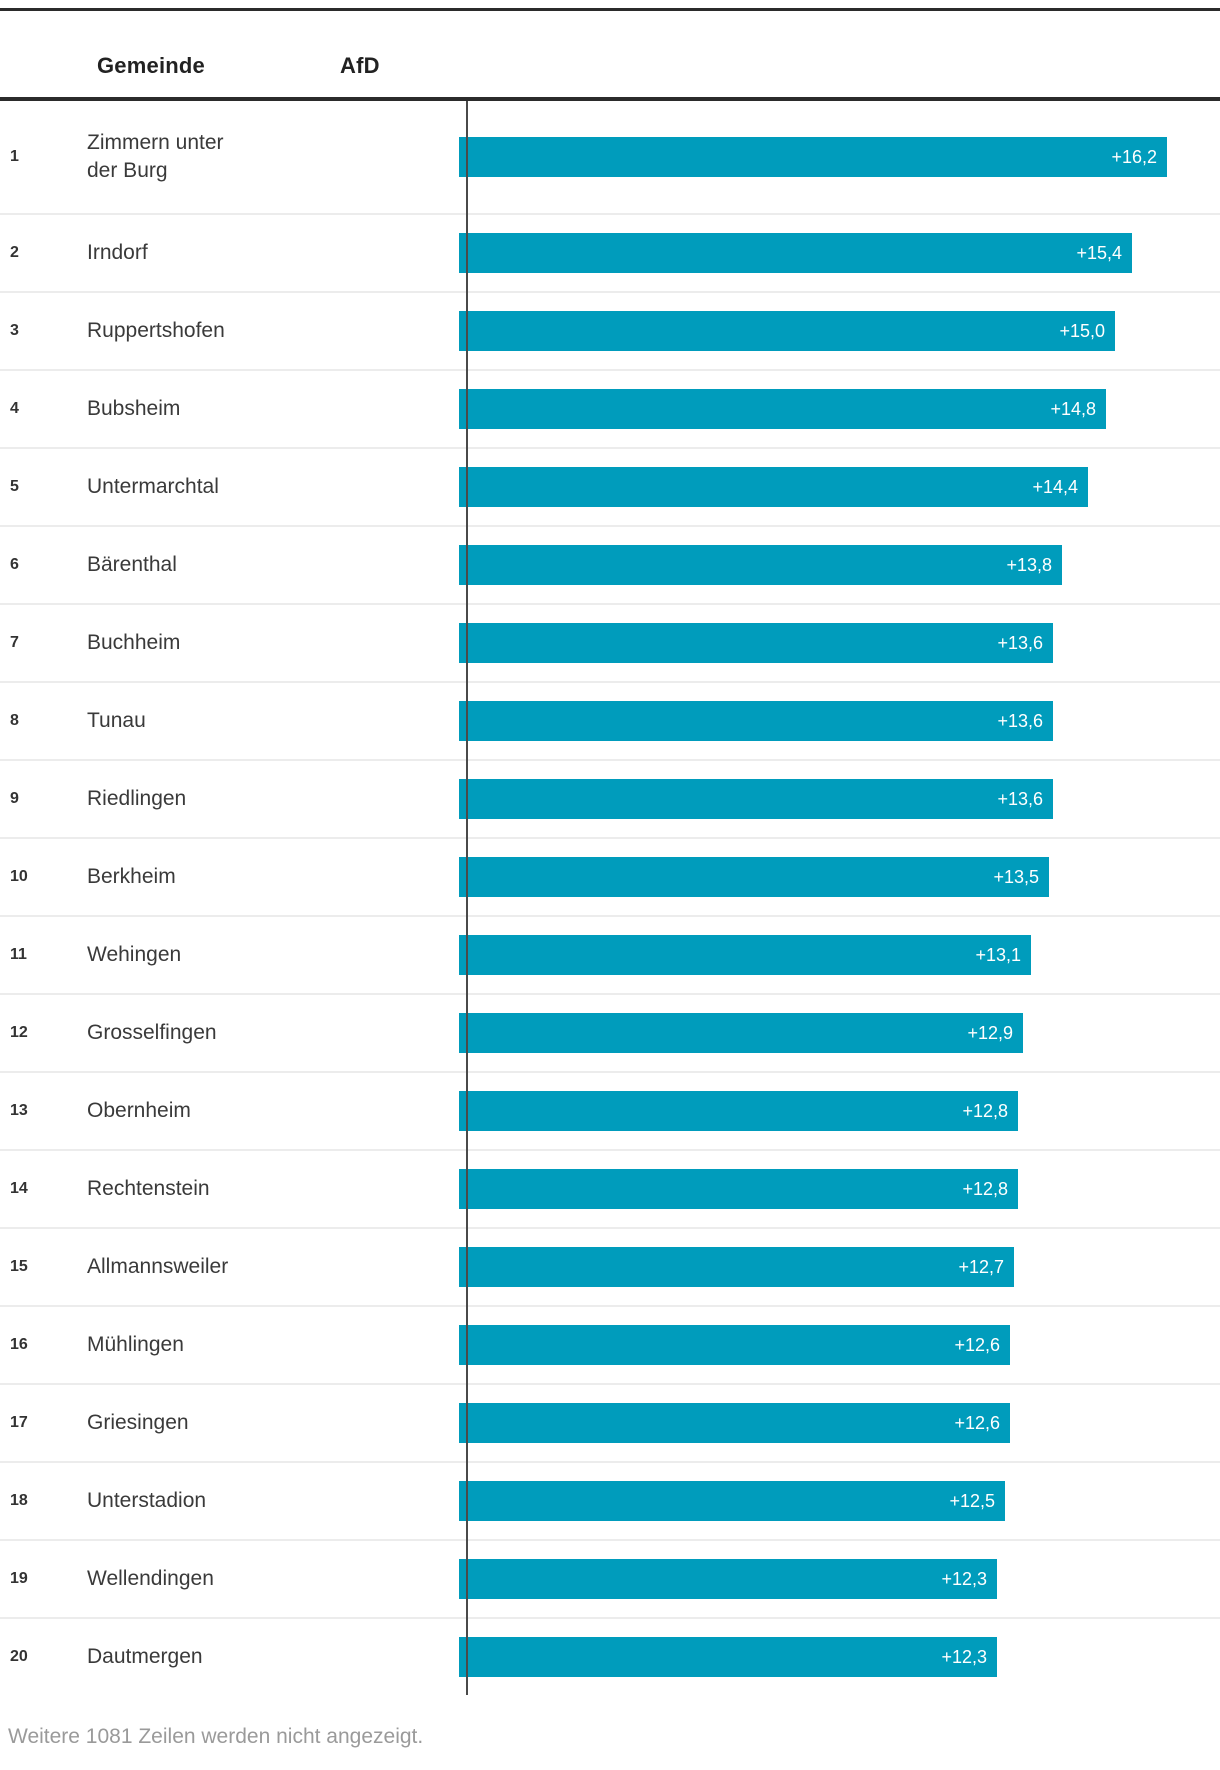 The image size is (1220, 1770). I want to click on table-row: 10 Berkheim +13,5, so click(610, 876).